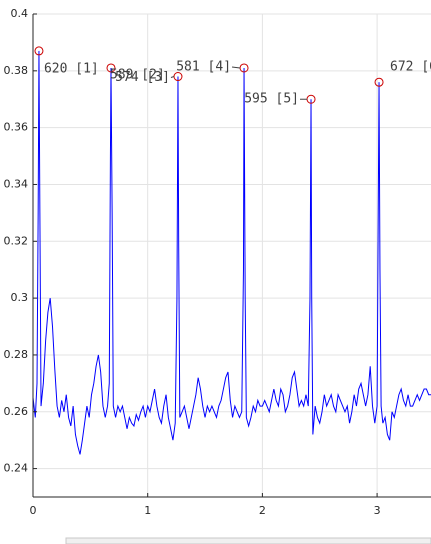  What do you see at coordinates (203, 66) in the screenshot?
I see `peak-label: 581 [4]` at bounding box center [203, 66].